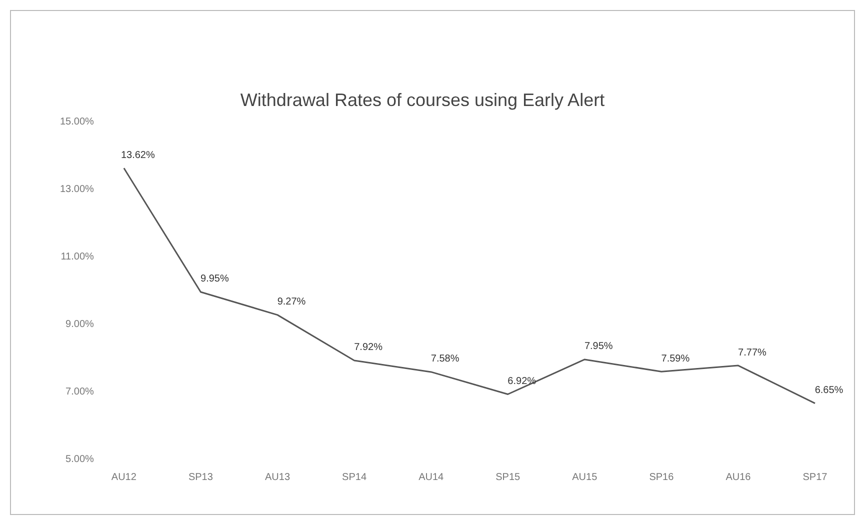 The width and height of the screenshot is (867, 529). Describe the element at coordinates (80, 459) in the screenshot. I see `y-tick-label: 5.00%` at that location.